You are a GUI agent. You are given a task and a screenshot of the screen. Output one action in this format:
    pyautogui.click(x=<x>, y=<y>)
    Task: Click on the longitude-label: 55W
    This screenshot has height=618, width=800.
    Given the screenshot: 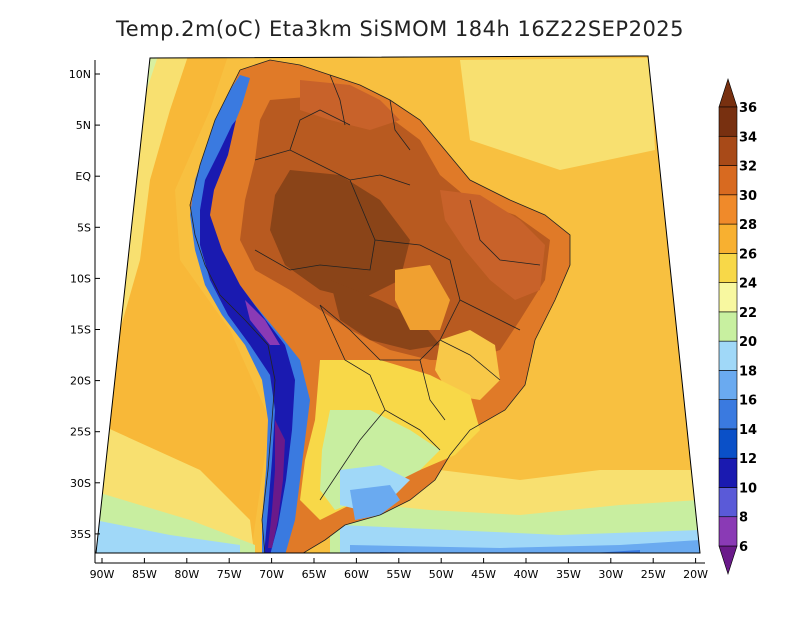 What is the action you would take?
    pyautogui.click(x=398, y=574)
    